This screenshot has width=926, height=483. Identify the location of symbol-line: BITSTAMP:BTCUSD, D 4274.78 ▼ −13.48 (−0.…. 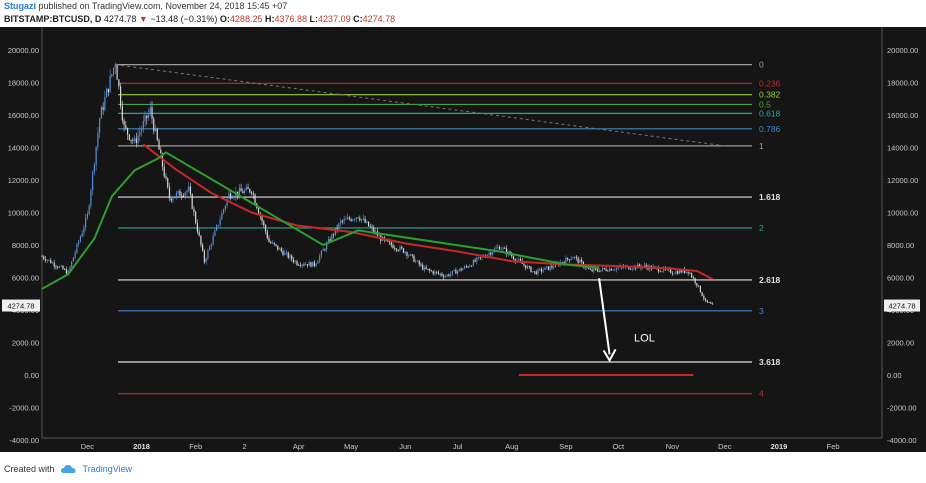
(199, 19).